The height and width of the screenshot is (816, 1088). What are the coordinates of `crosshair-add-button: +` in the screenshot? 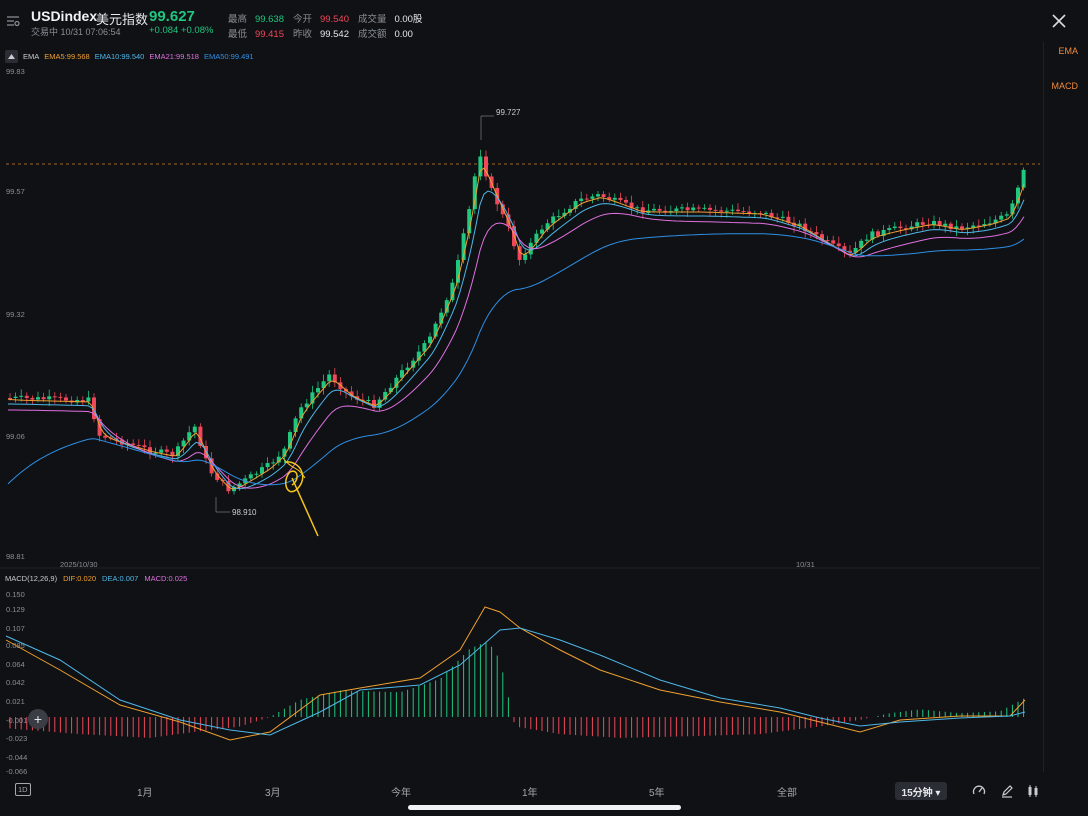 It's located at (38, 719).